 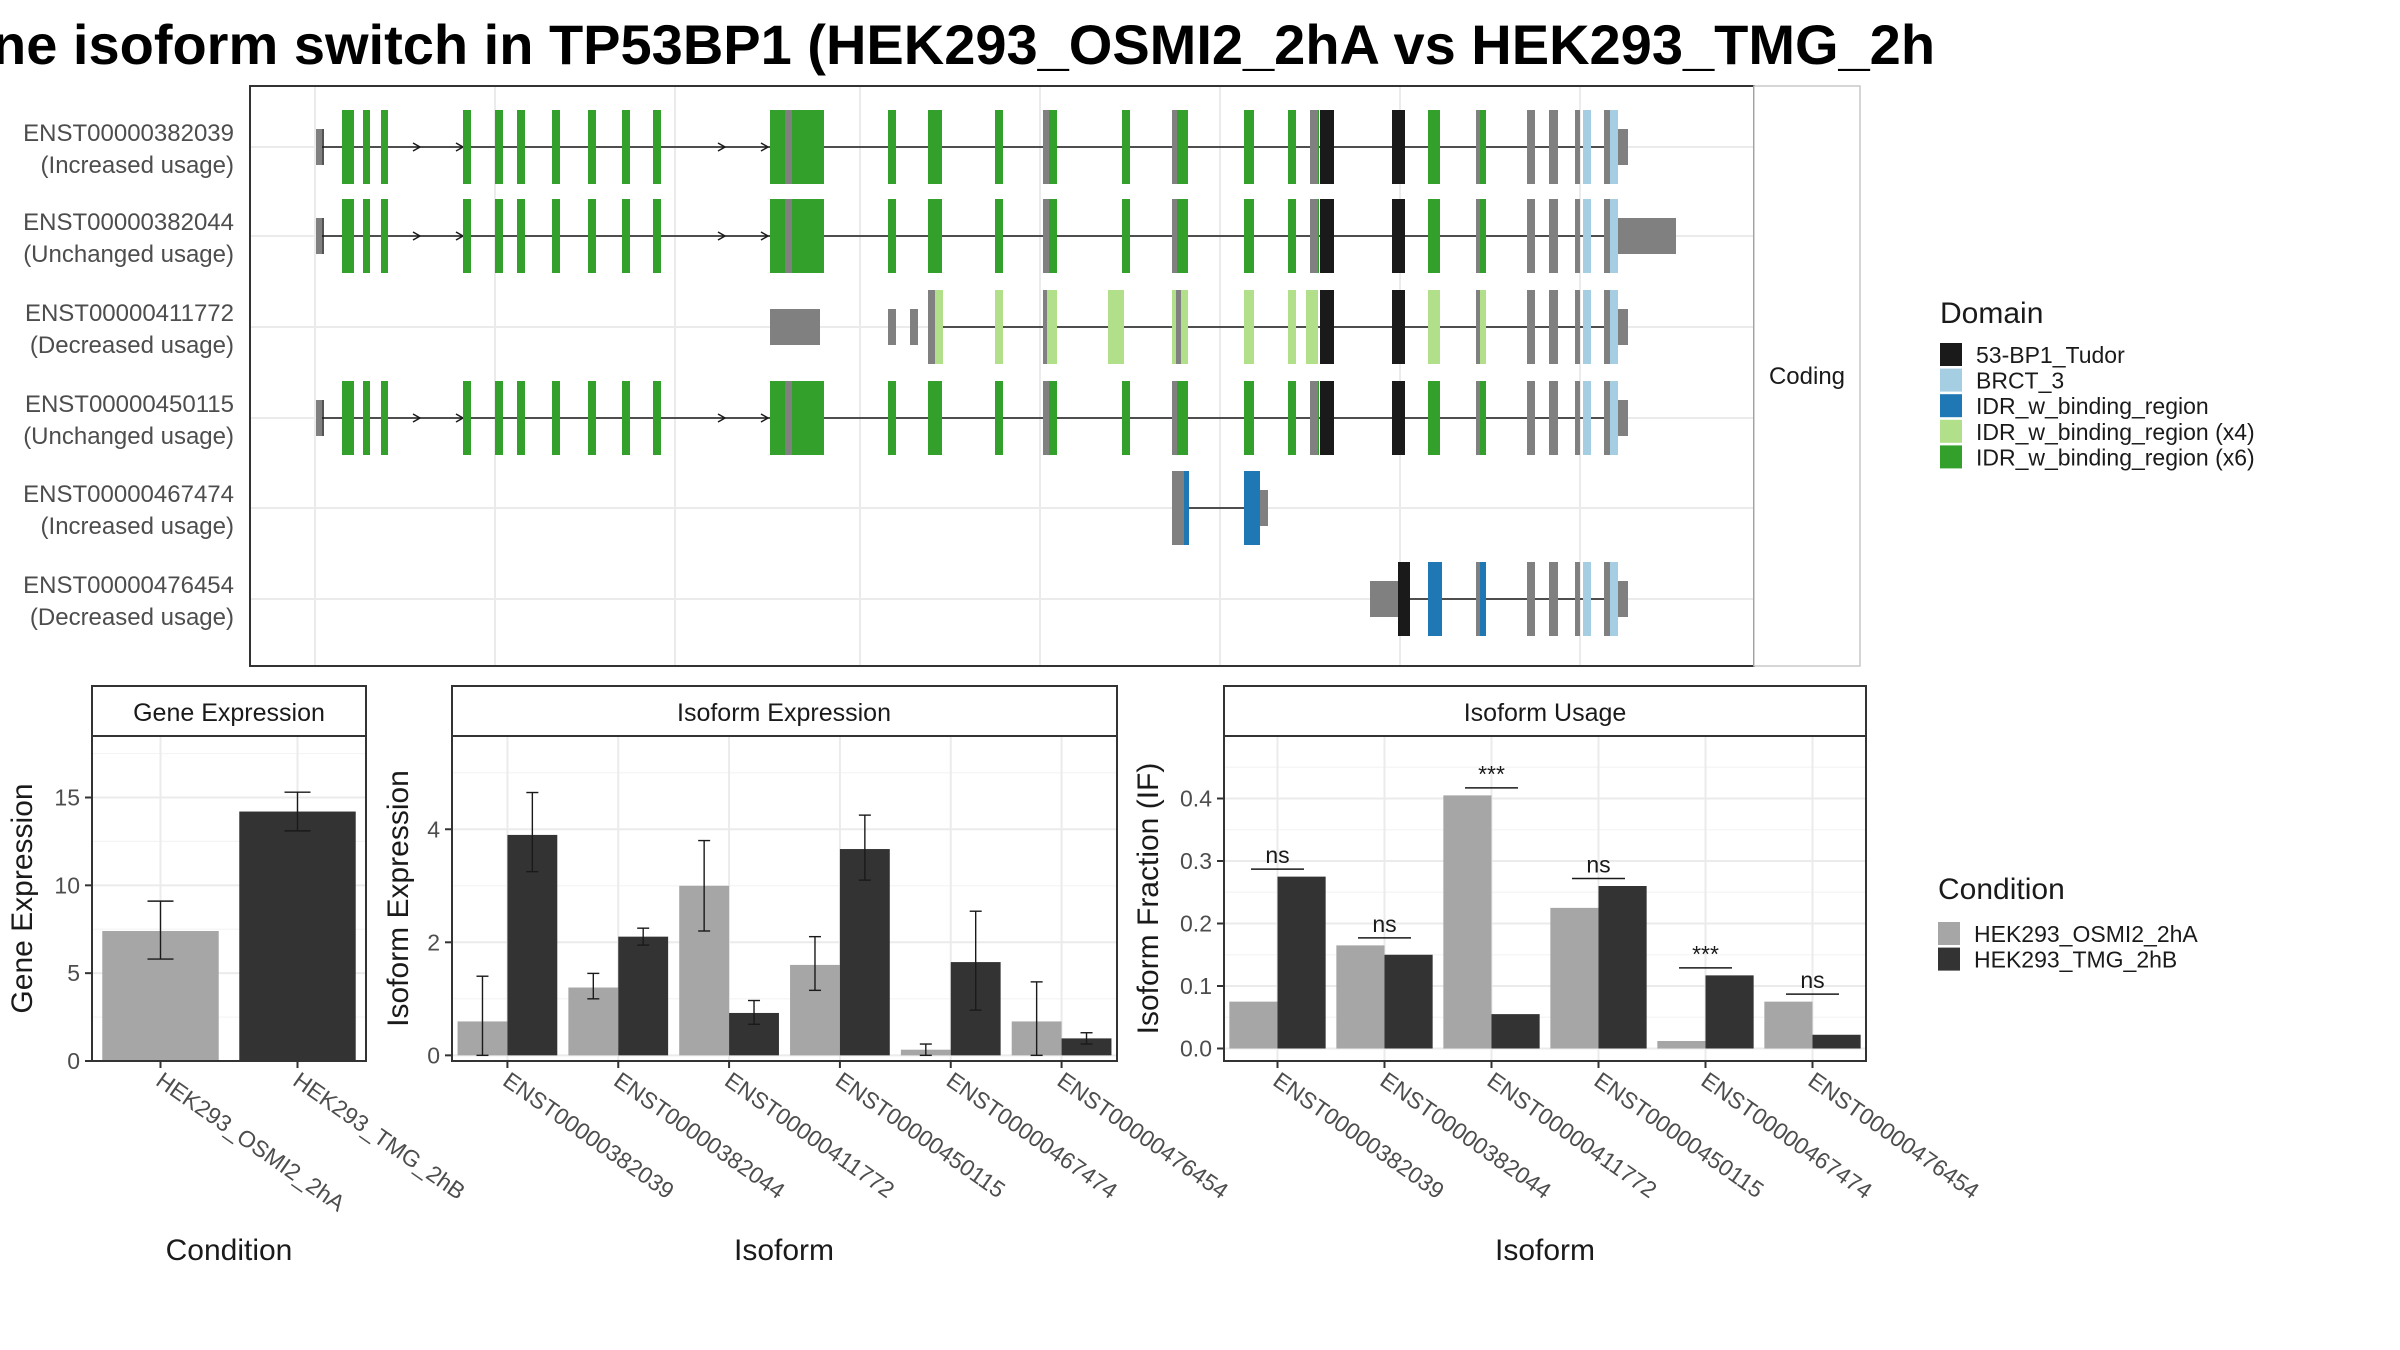 I want to click on y-tick-label: 0.4, so click(x=1196, y=799).